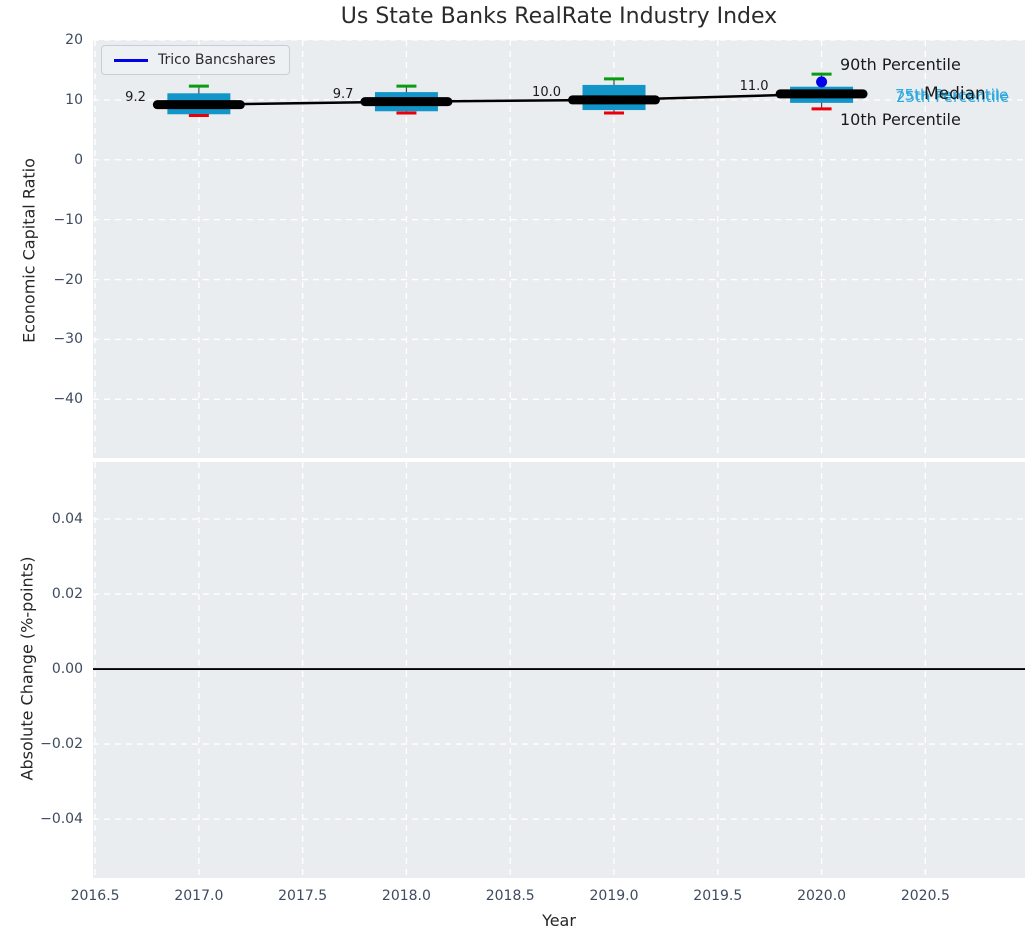 This screenshot has height=942, width=1034. What do you see at coordinates (900, 119) in the screenshot?
I see `annotation-10th-percentile: 10th Percentile` at bounding box center [900, 119].